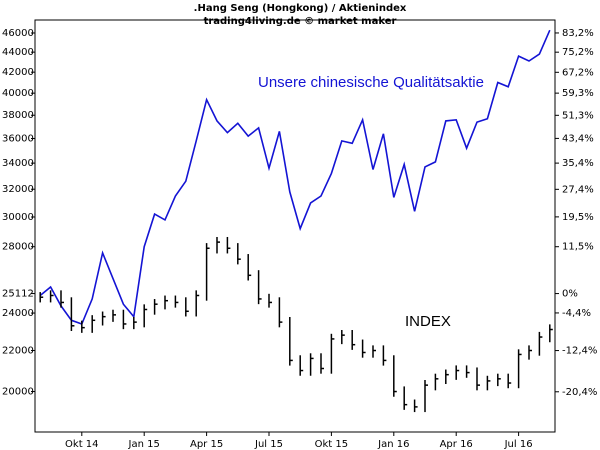 Image resolution: width=600 pixels, height=450 pixels. Describe the element at coordinates (578, 72) in the screenshot. I see `y2-tick-label: 67,2%` at that location.